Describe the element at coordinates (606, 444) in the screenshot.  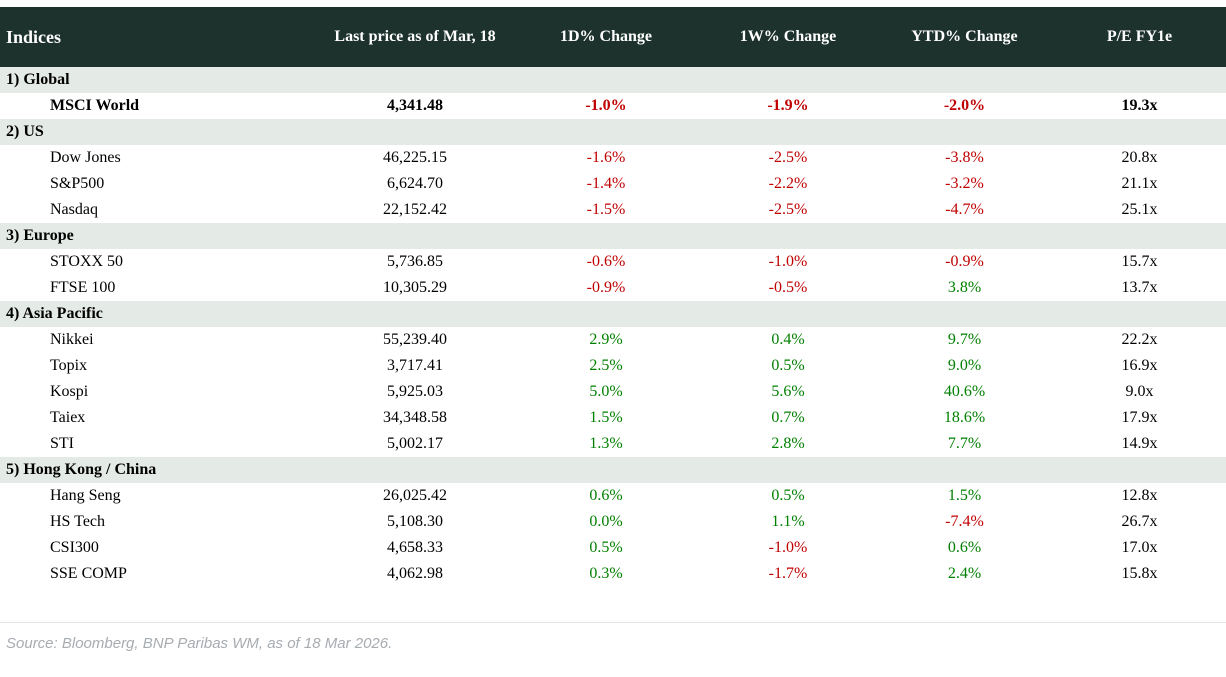
I see `change-1d-cell: 1.3%` at that location.